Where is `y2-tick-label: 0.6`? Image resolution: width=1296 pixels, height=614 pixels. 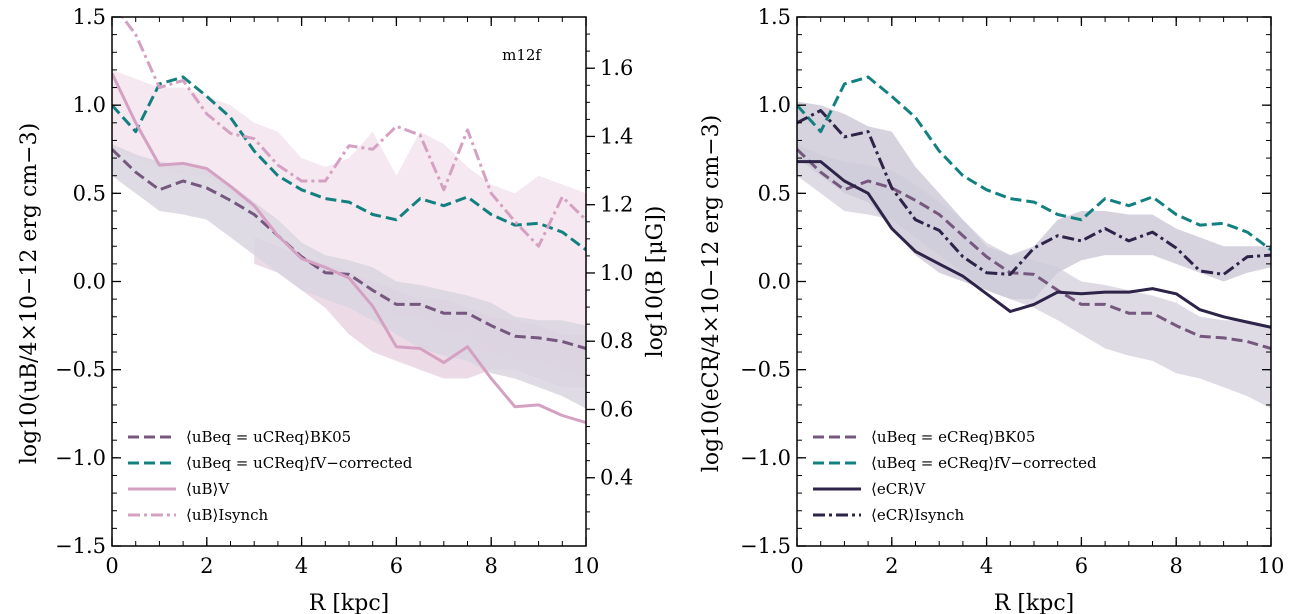
y2-tick-label: 0.6 is located at coordinates (616, 409).